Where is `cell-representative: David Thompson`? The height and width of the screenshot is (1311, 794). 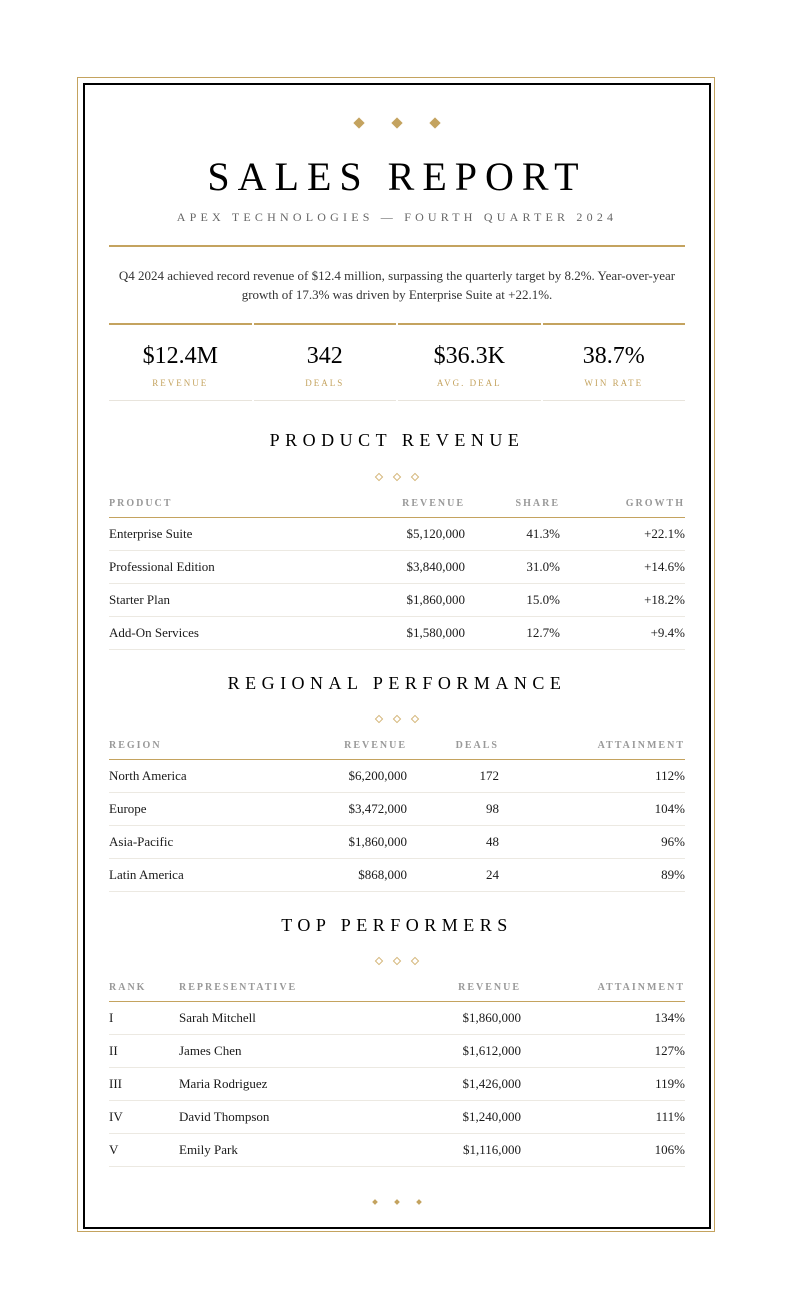
cell-representative: David Thompson is located at coordinates (279, 1117).